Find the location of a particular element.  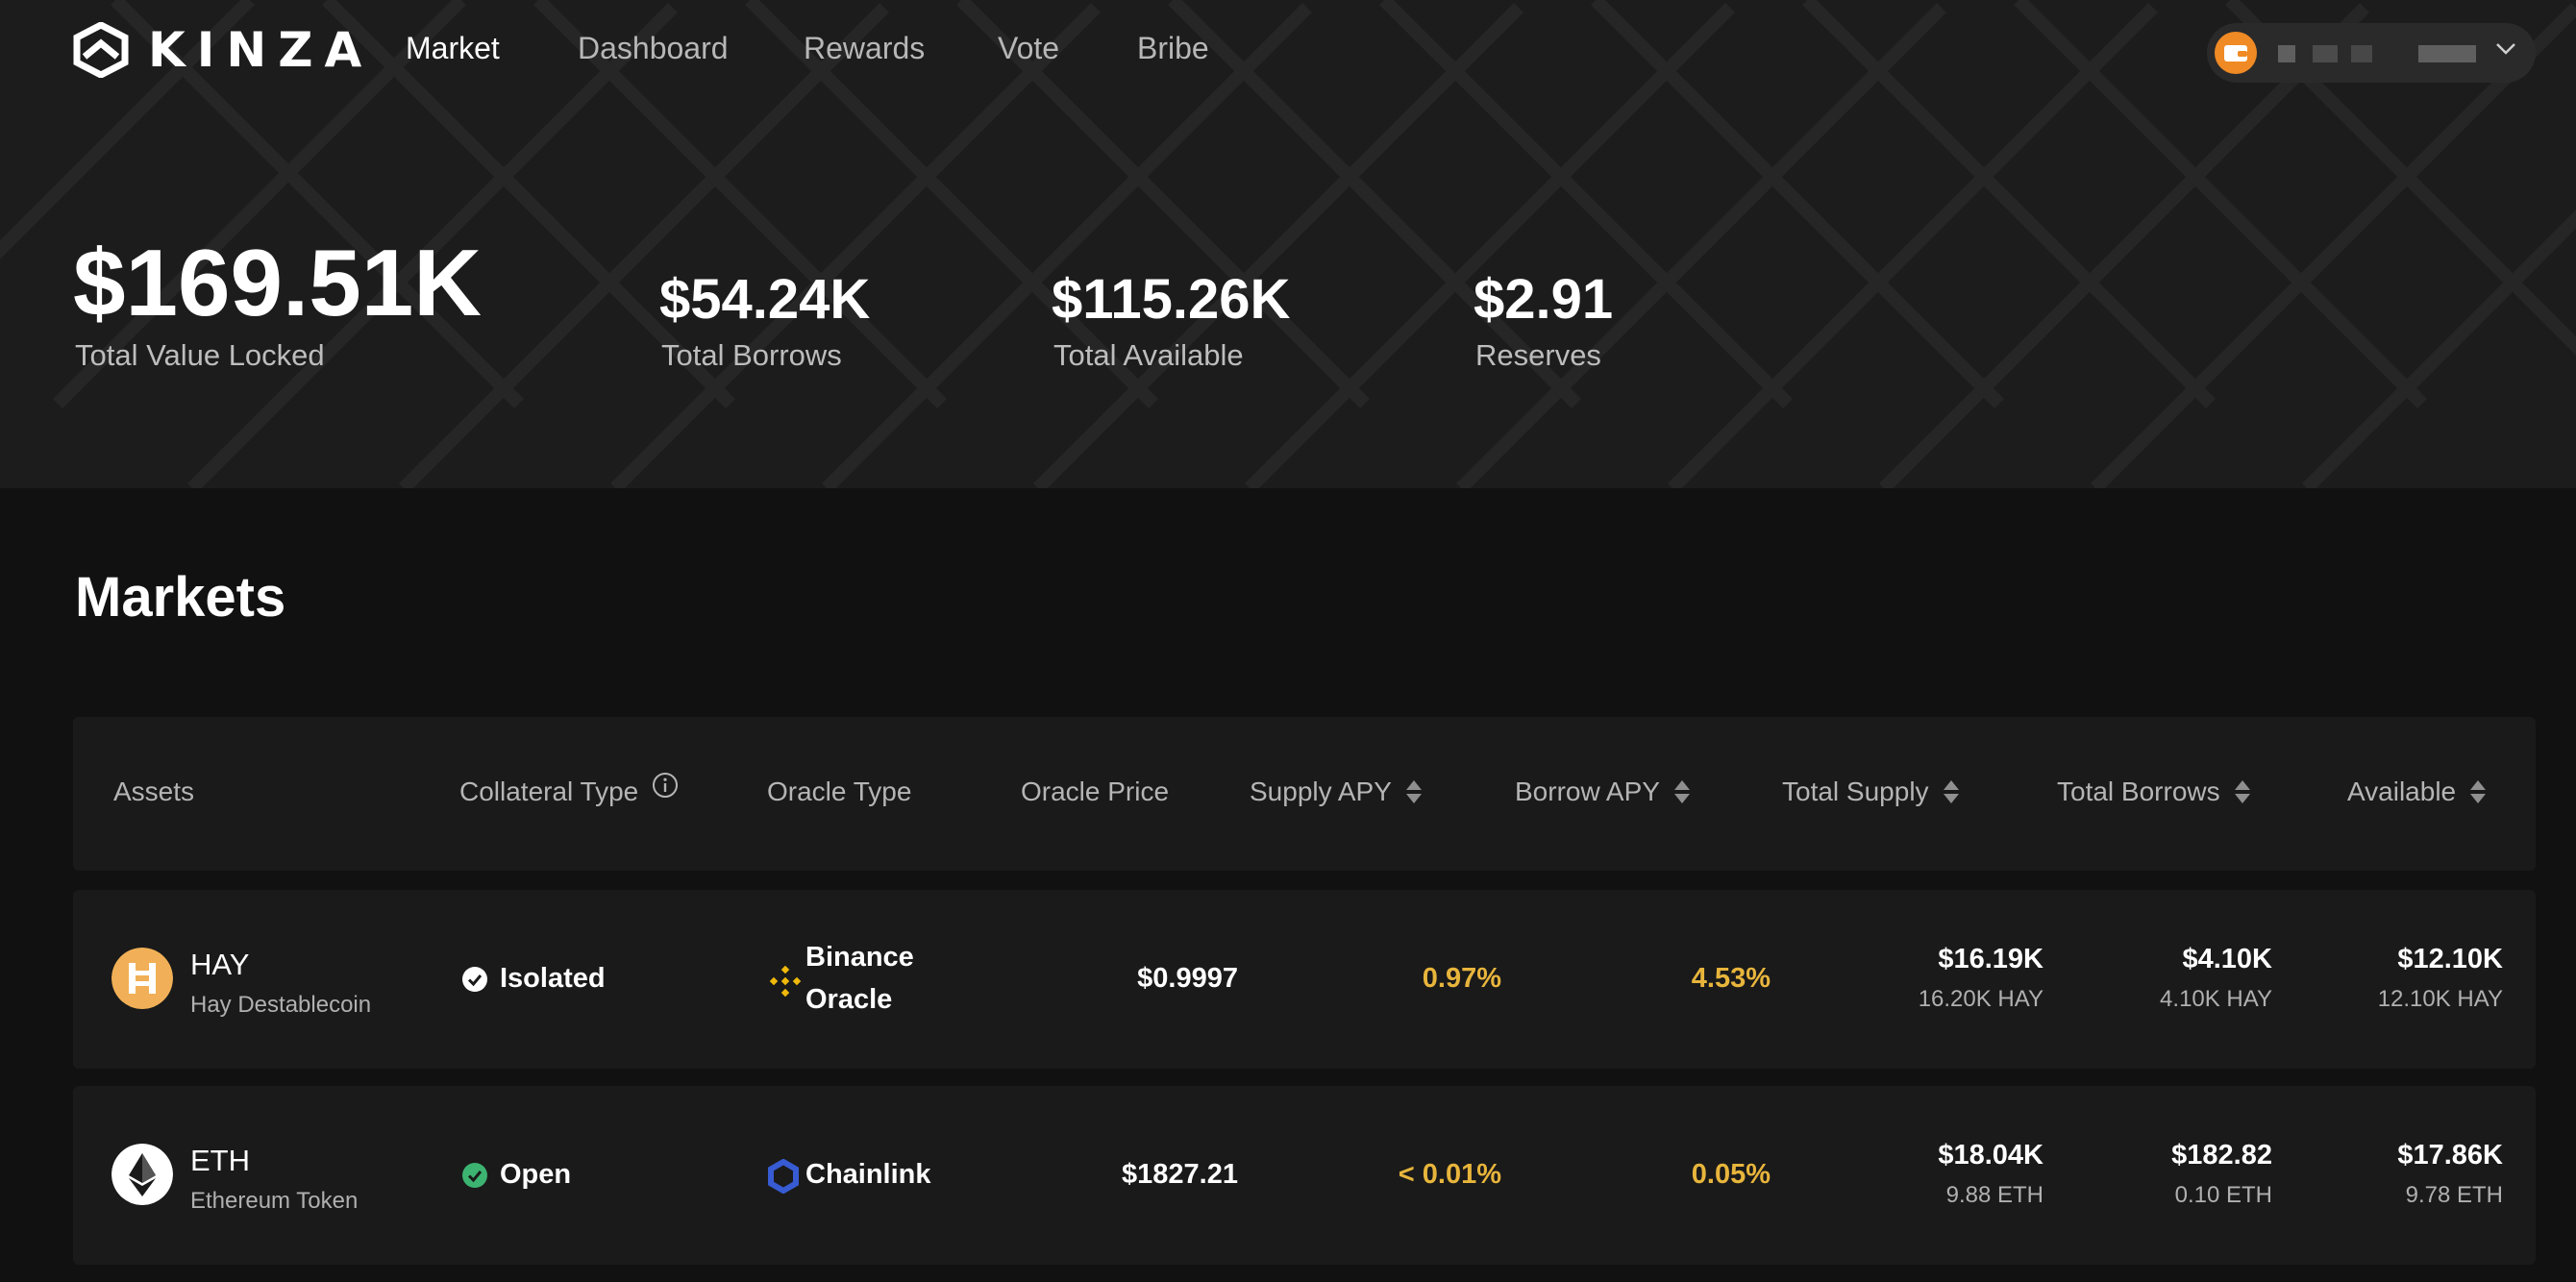

wallet-button is located at coordinates (2372, 53).